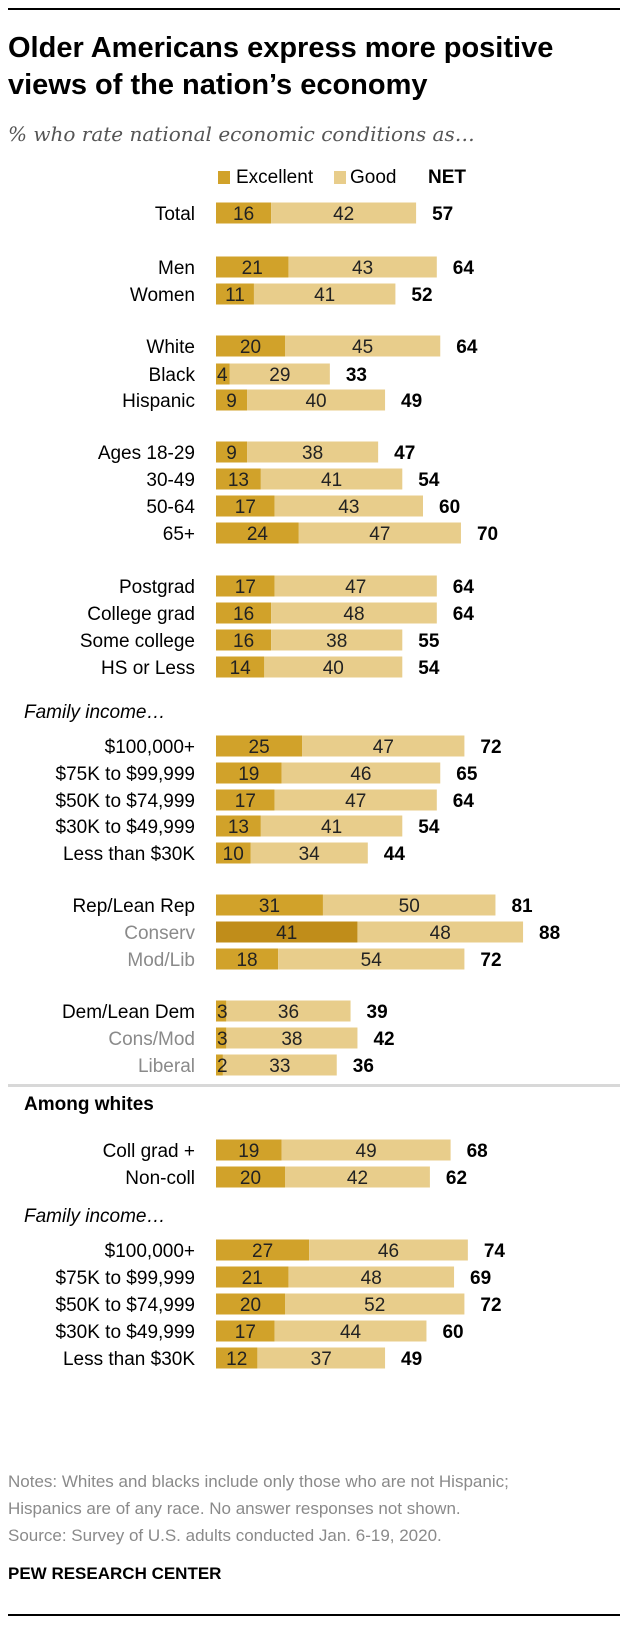 The height and width of the screenshot is (1628, 628). I want to click on data-label-net: 74, so click(495, 1251).